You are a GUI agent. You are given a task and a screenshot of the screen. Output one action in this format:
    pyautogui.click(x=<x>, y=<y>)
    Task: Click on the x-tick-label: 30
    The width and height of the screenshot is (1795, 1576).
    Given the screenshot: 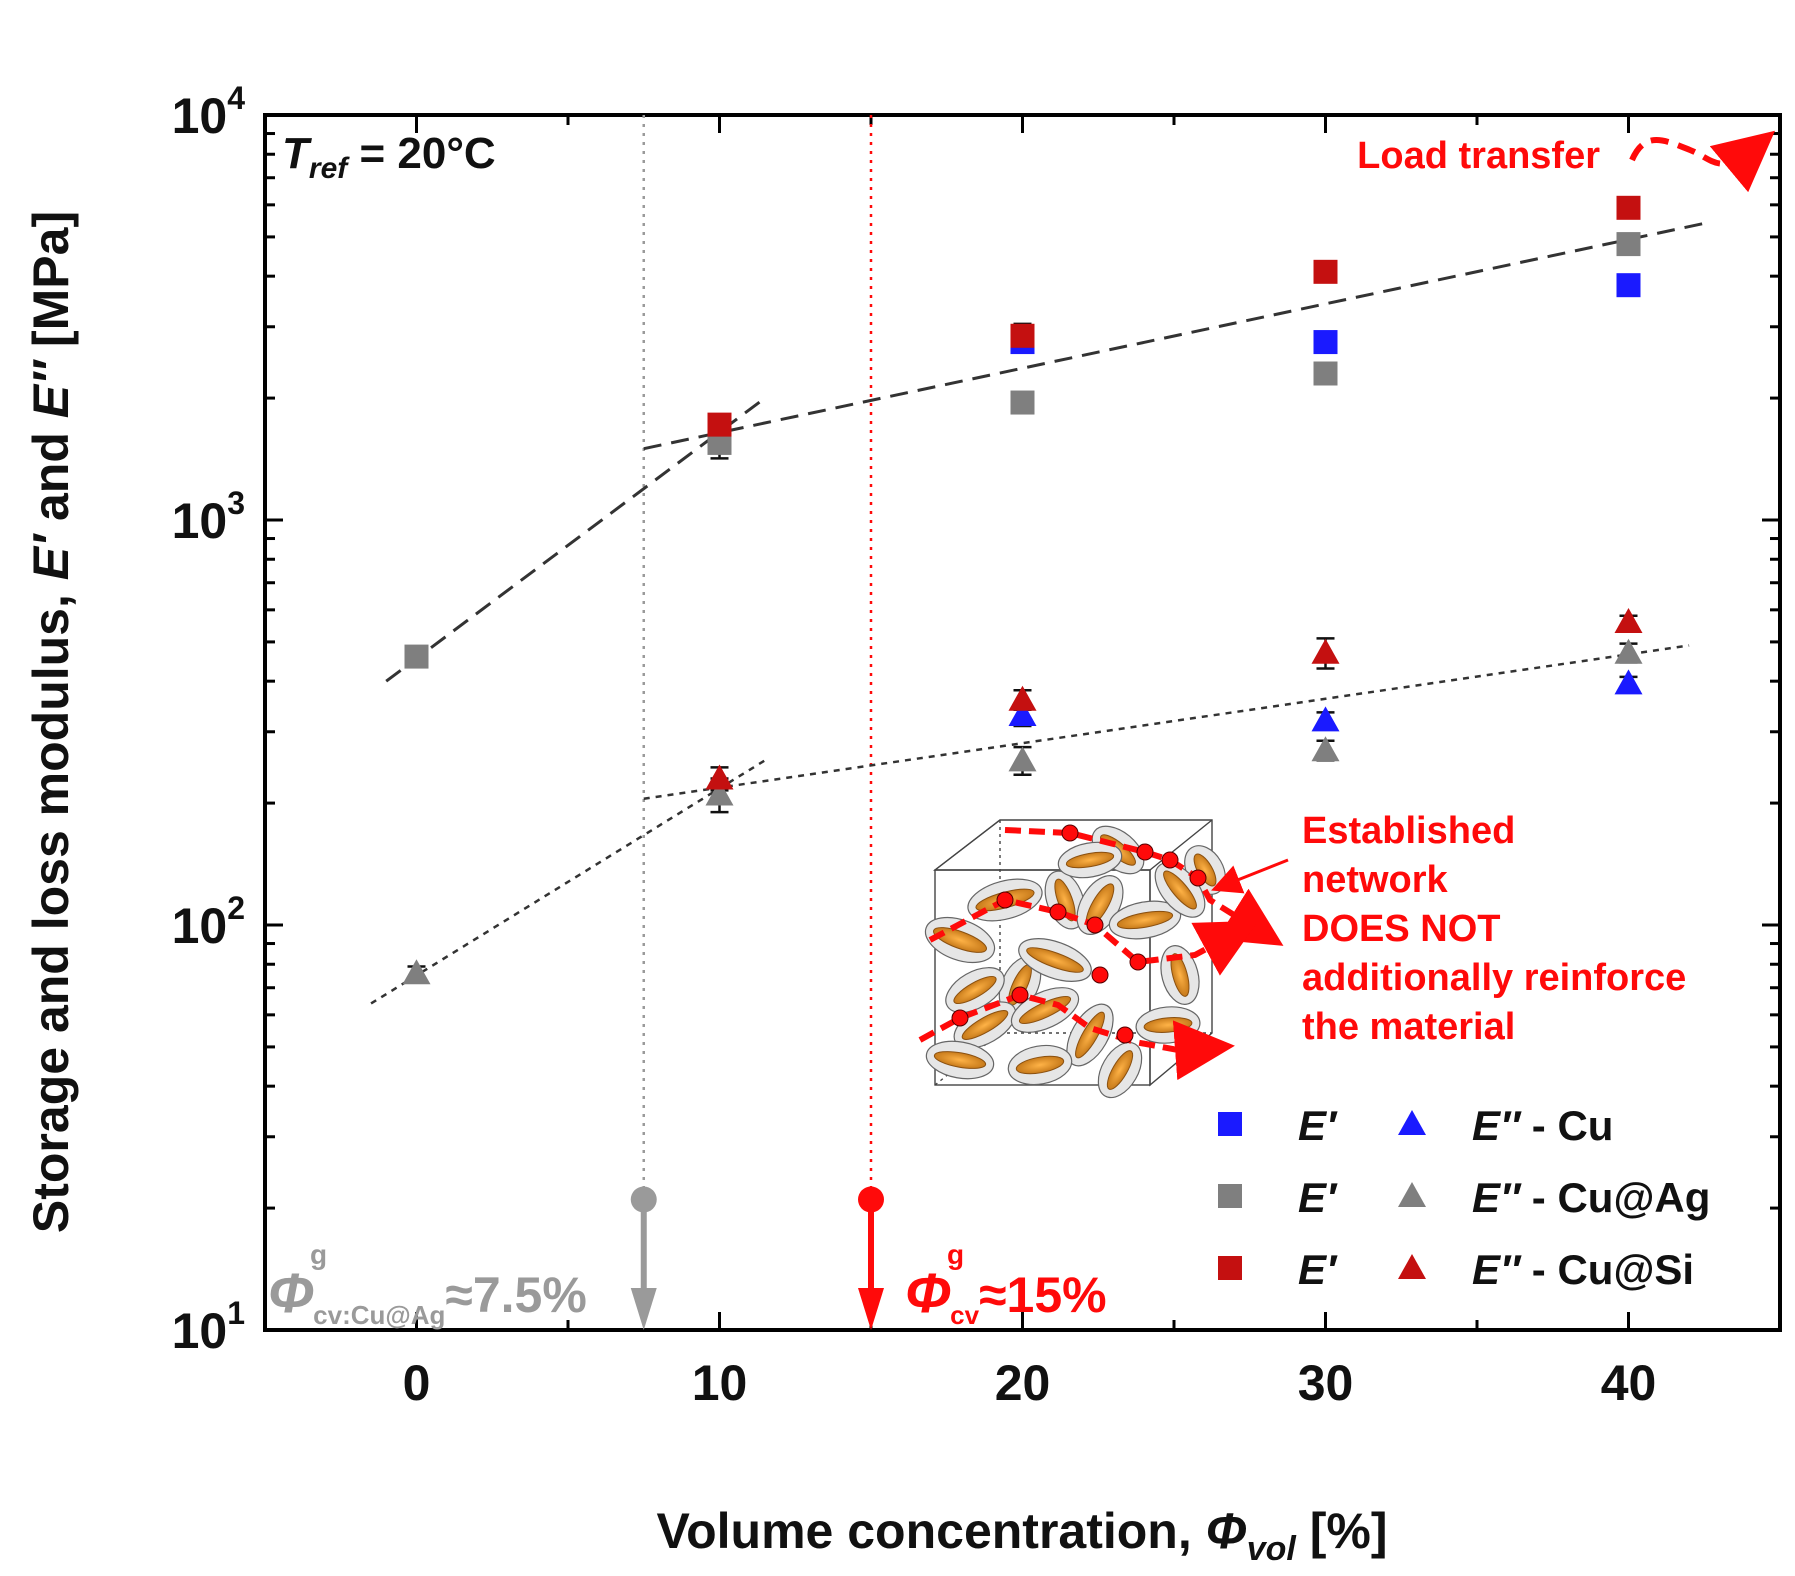 What is the action you would take?
    pyautogui.click(x=1326, y=1383)
    